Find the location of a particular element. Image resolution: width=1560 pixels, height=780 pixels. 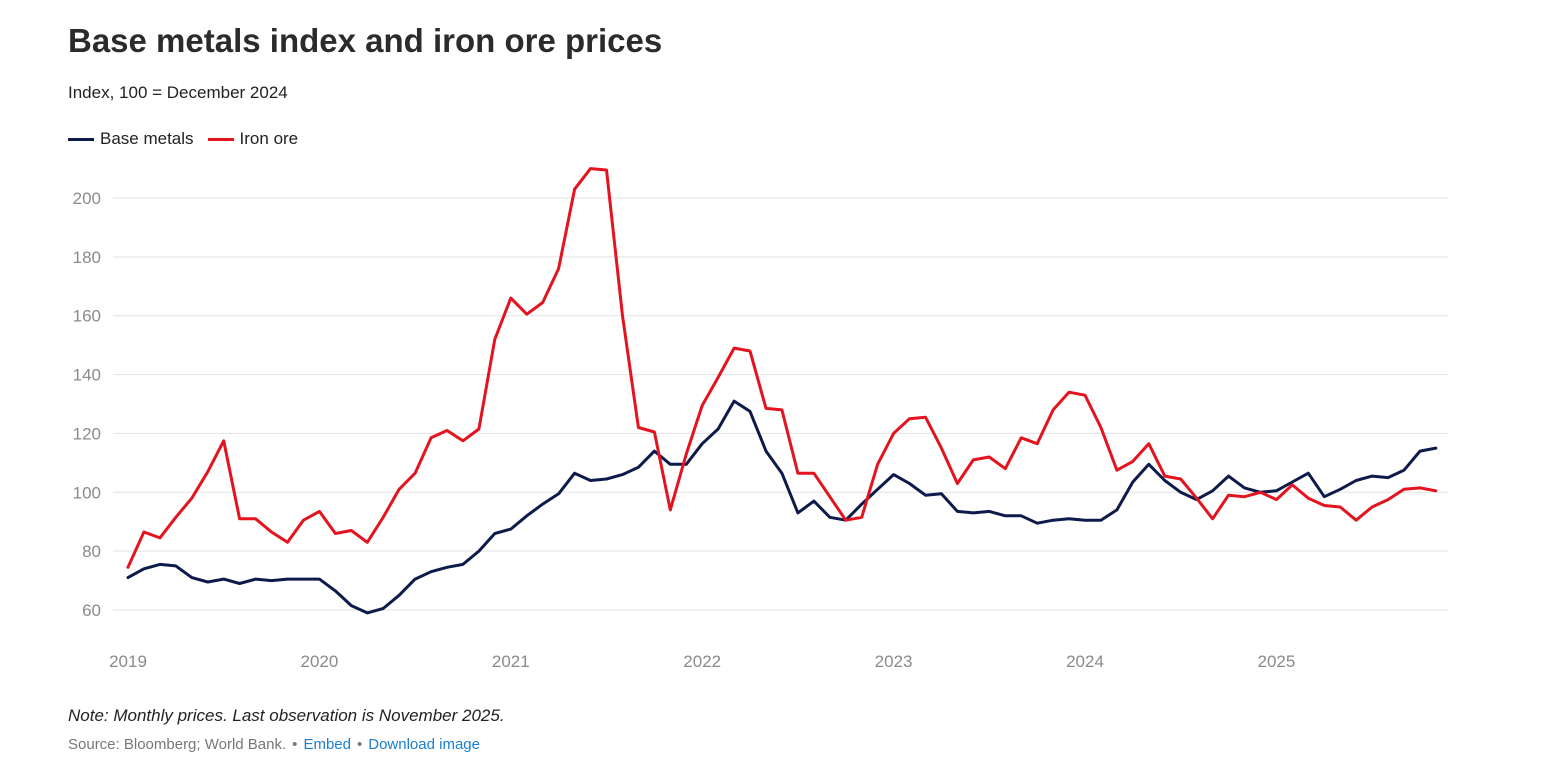

x-tick-label: 2020 is located at coordinates (319, 661).